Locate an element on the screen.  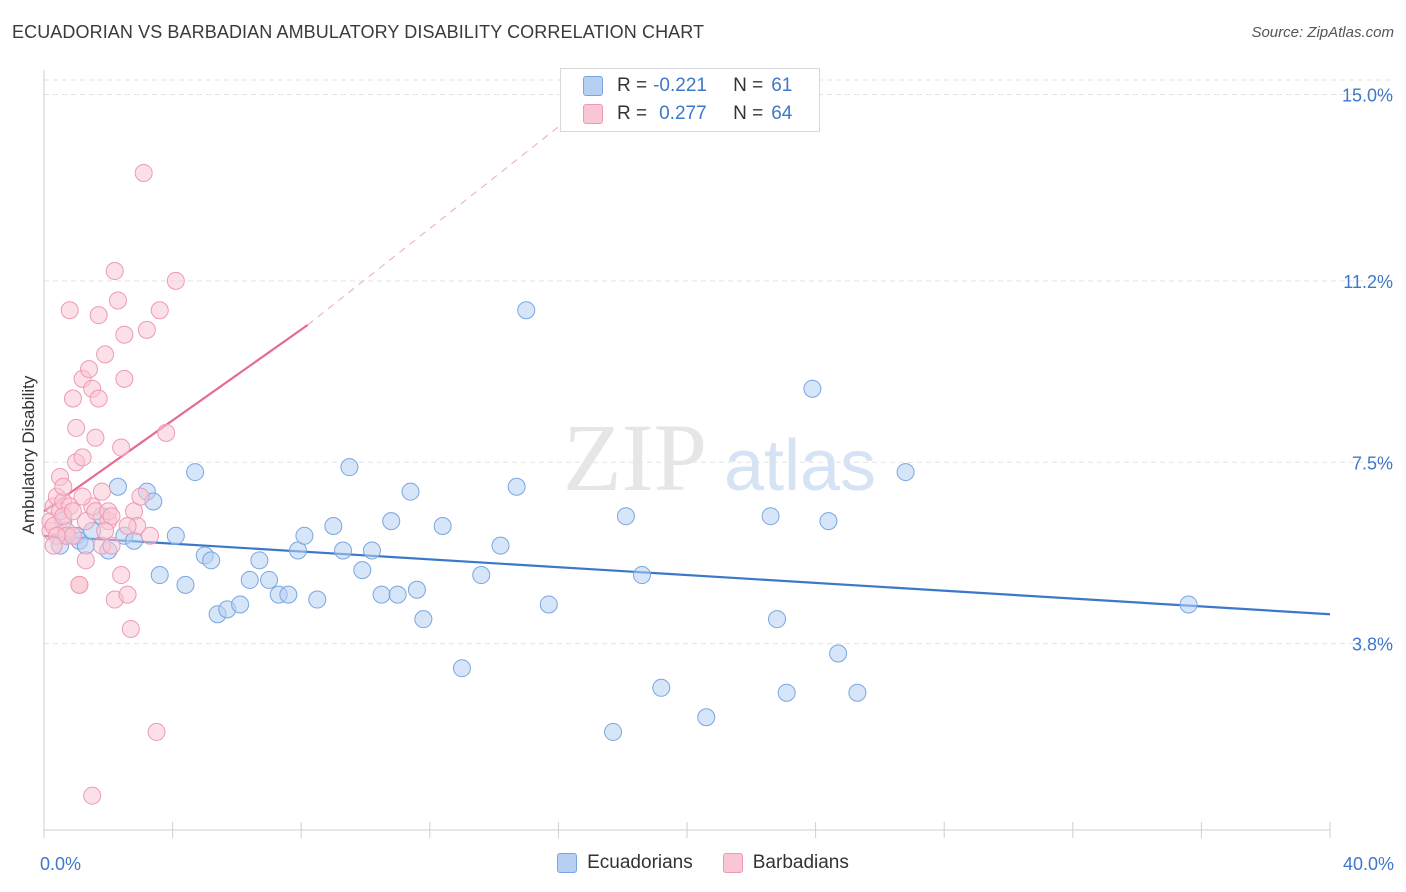
legend-swatch-ecuadorians is located at coordinates (567, 863).